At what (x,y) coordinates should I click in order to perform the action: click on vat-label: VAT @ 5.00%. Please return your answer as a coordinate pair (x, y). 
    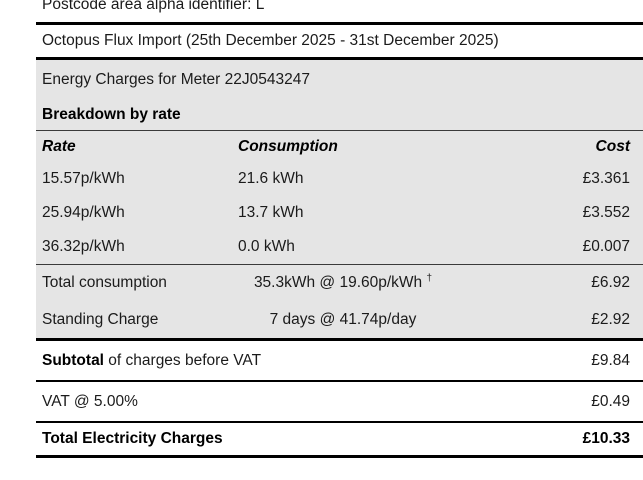
    Looking at the image, I should click on (90, 401).